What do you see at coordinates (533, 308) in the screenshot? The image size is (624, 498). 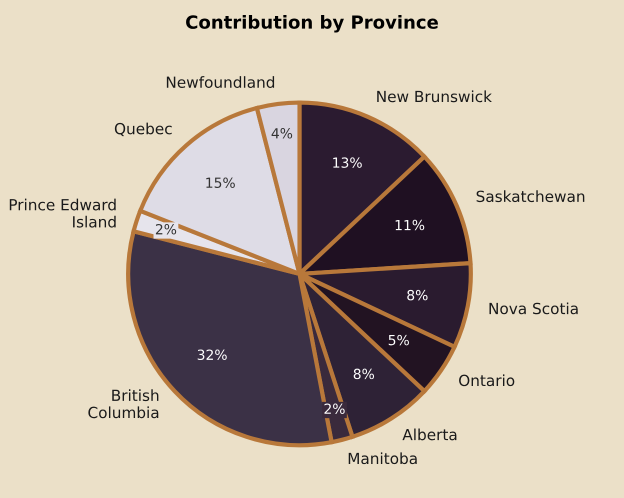 I see `slice-label: Nova Scotia` at bounding box center [533, 308].